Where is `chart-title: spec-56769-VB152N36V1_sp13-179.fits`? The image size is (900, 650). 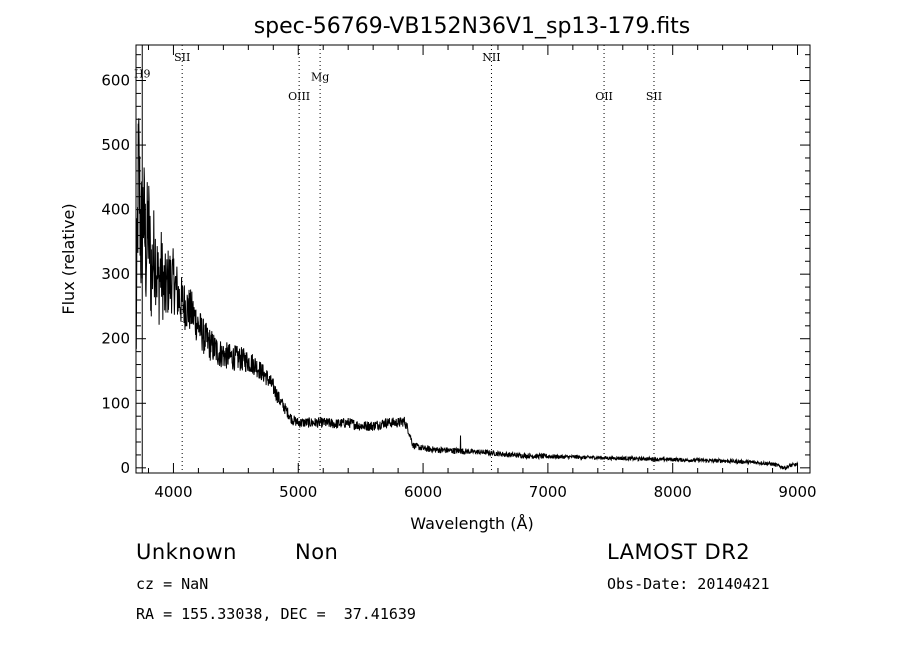 chart-title: spec-56769-VB152N36V1_sp13-179.fits is located at coordinates (472, 26).